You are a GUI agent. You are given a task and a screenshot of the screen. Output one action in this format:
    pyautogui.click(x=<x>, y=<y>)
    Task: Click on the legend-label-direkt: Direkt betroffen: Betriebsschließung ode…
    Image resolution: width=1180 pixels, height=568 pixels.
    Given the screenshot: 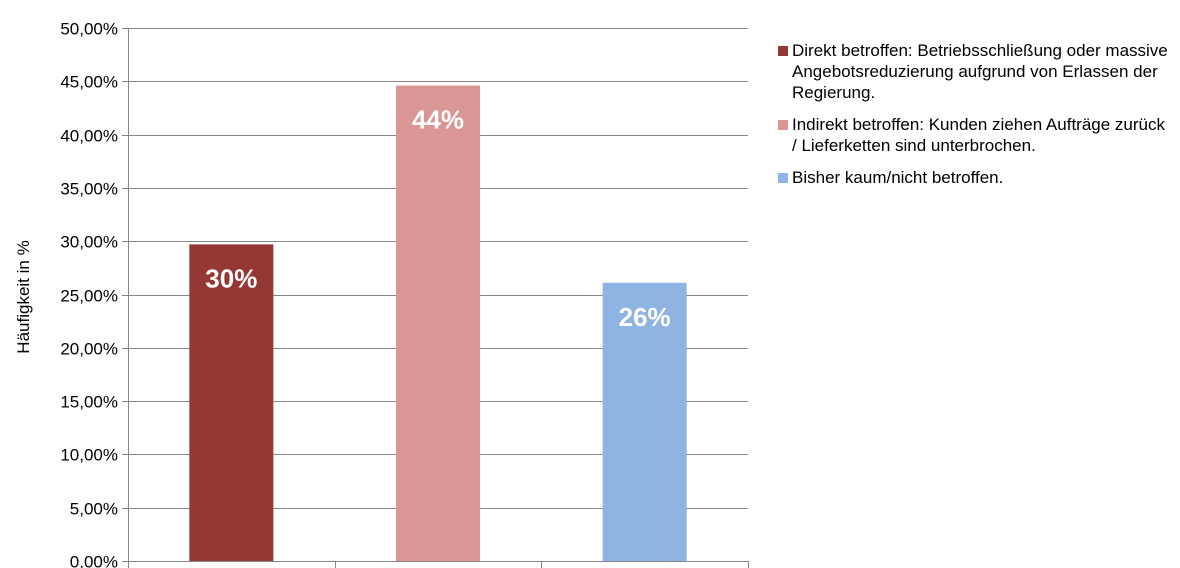 What is the action you would take?
    pyautogui.click(x=980, y=71)
    